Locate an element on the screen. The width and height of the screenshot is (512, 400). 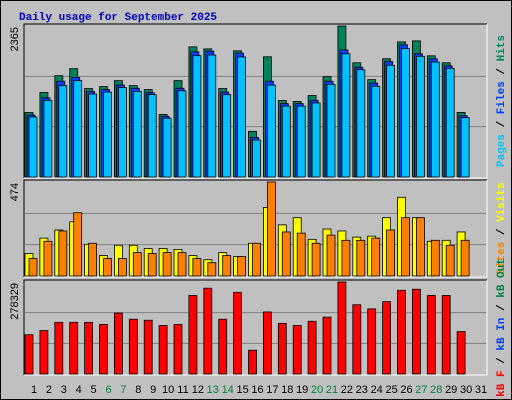
legend-entry: Visits is located at coordinates (502, 202).